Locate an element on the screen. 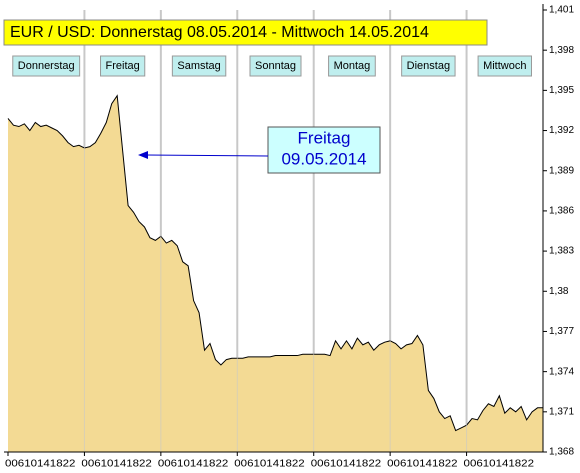 The width and height of the screenshot is (580, 473). day-label: Donnerstag is located at coordinates (46, 66).